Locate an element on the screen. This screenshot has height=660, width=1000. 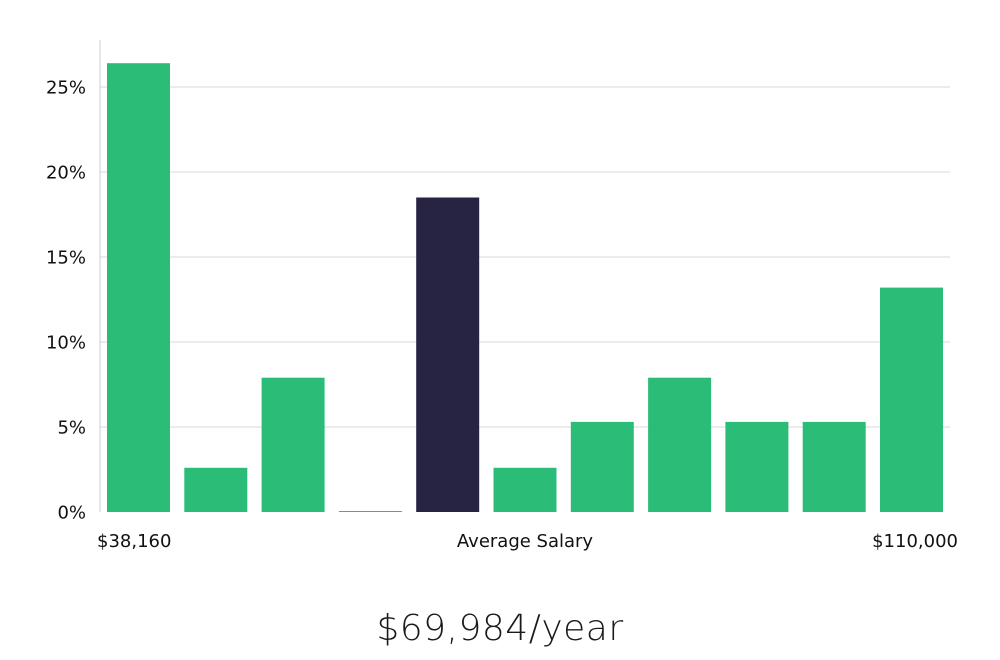
x-label-max: $110,000 is located at coordinates (915, 541).